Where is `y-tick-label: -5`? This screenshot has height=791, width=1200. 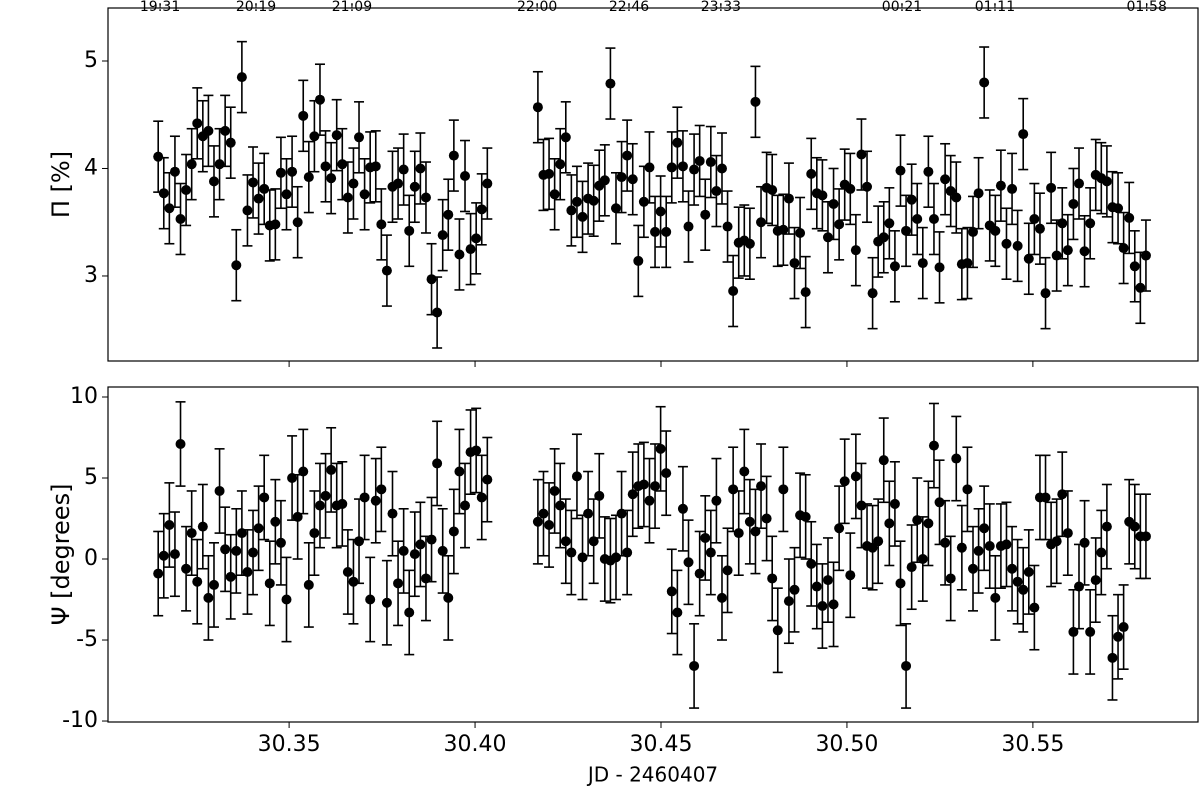 y-tick-label: -5 is located at coordinates (87, 639).